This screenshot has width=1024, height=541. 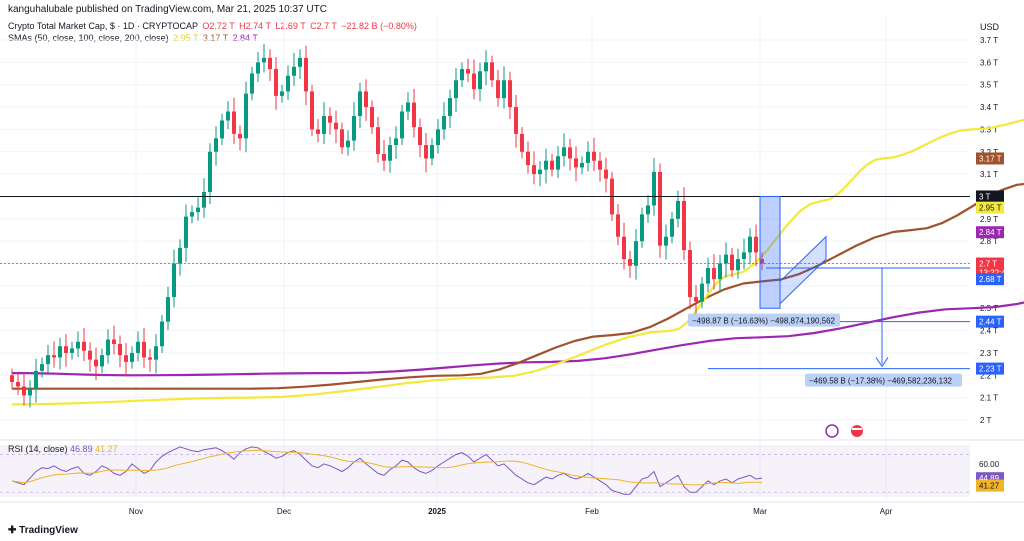 What do you see at coordinates (857, 429) in the screenshot?
I see `flag-icon-stripe` at bounding box center [857, 429].